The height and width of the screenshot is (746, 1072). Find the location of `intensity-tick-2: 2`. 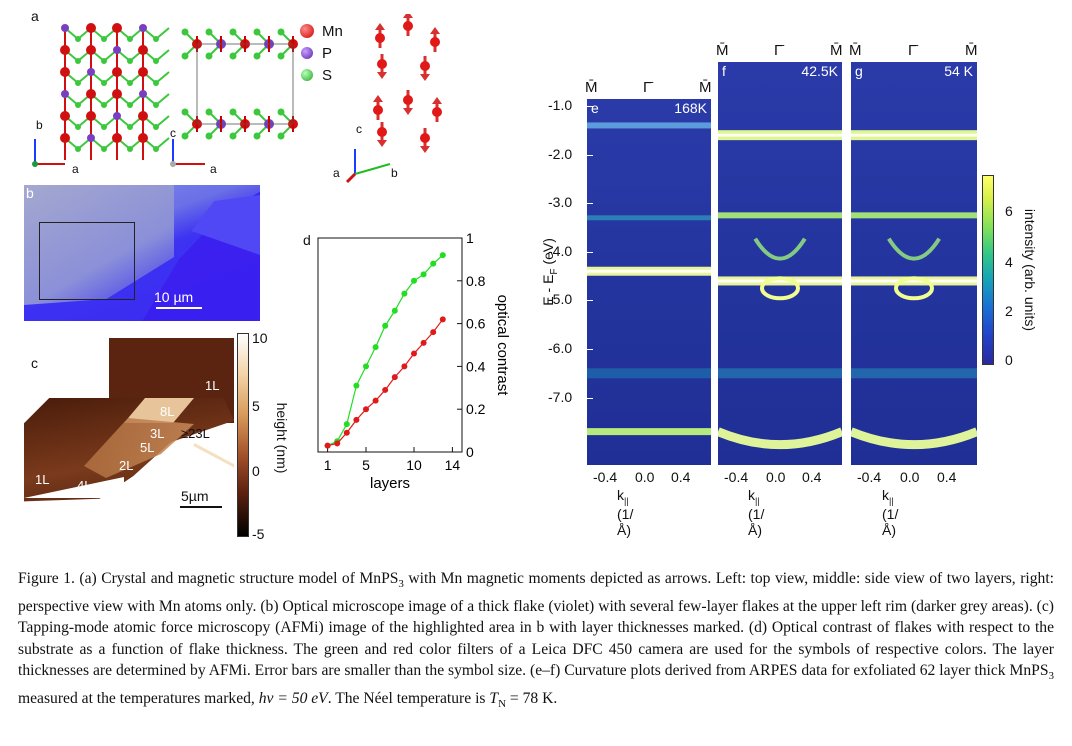

intensity-tick-2: 2 is located at coordinates (1009, 311).